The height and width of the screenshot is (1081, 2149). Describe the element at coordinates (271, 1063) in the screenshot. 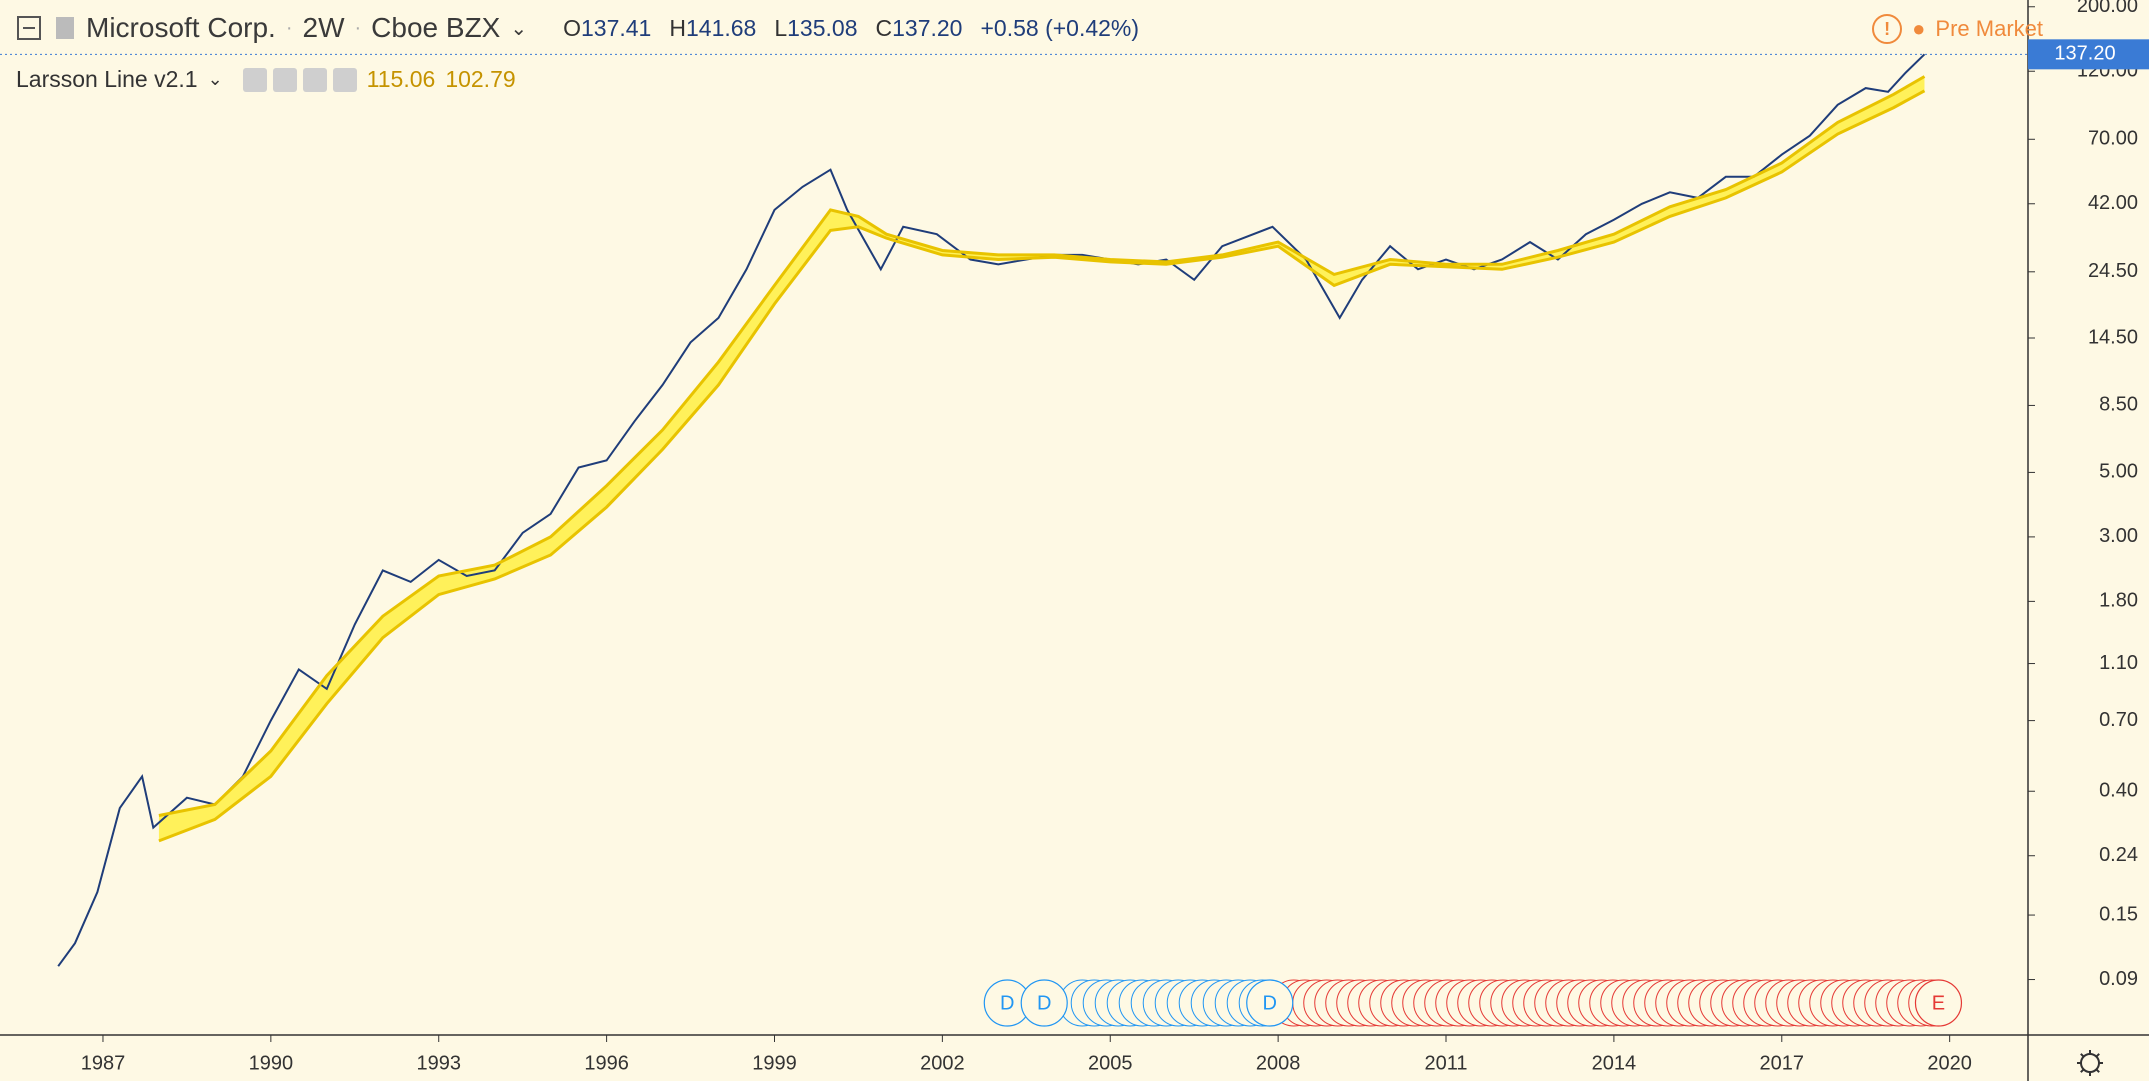

I see `x-tick-label: 1990` at that location.